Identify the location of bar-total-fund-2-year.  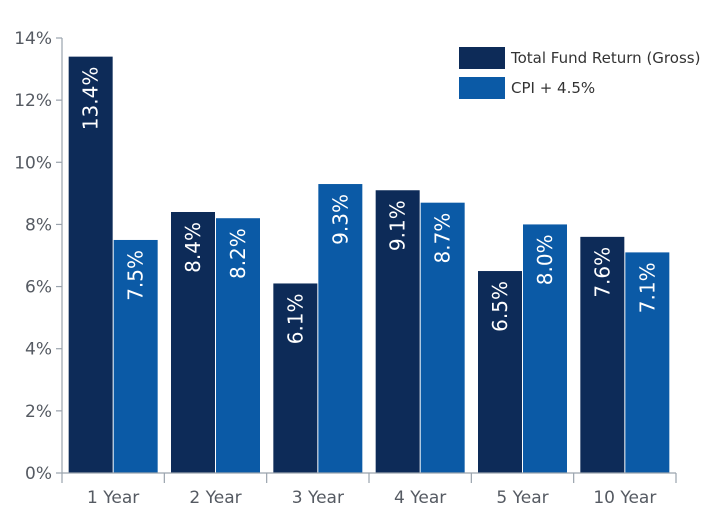
(193, 342).